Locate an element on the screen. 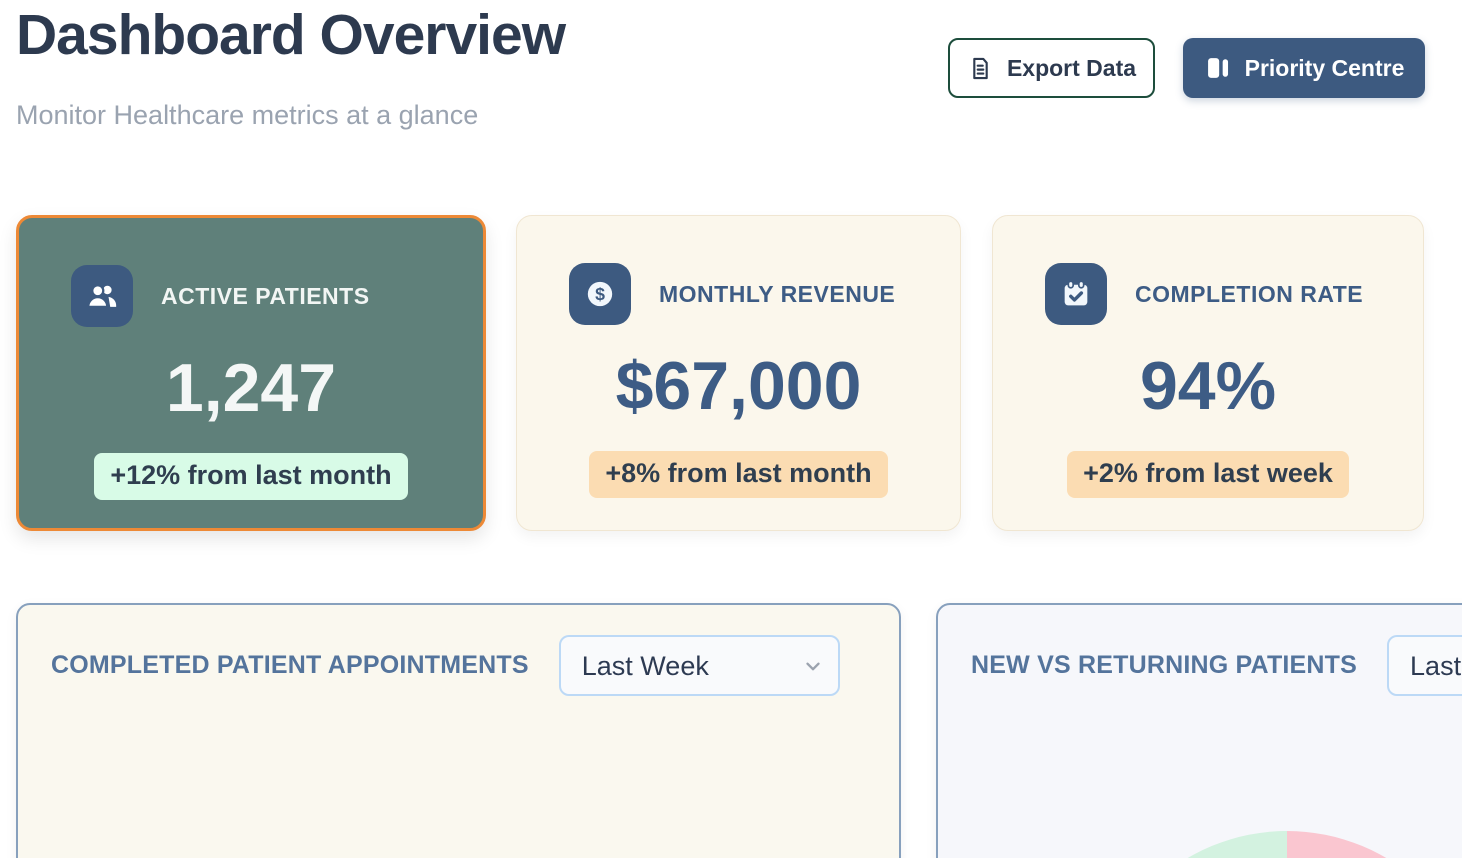  stat-card-label: MONTHLY REVENUE is located at coordinates (777, 293).